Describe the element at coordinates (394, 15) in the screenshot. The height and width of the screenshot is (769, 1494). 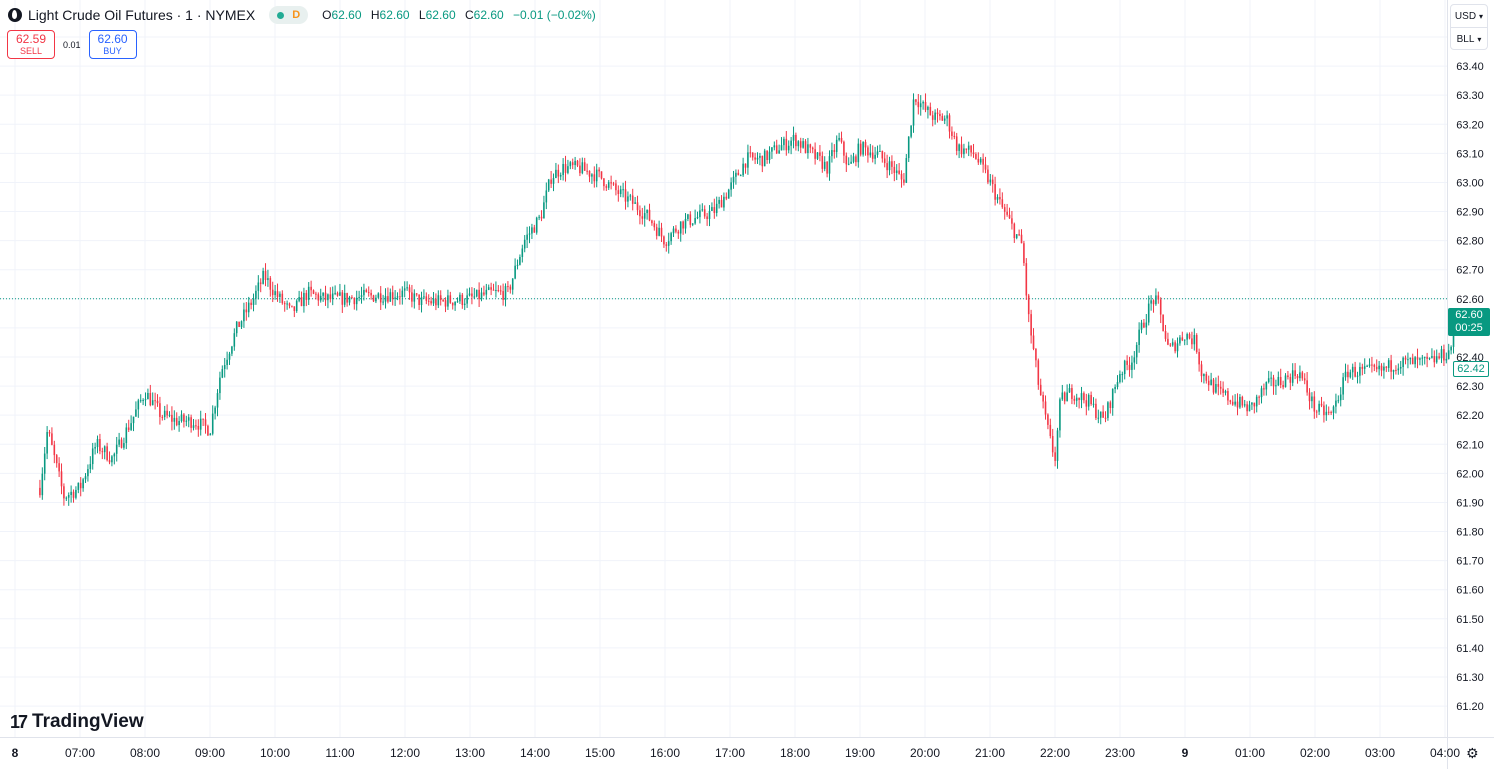
I see `high-value: 62.60` at that location.